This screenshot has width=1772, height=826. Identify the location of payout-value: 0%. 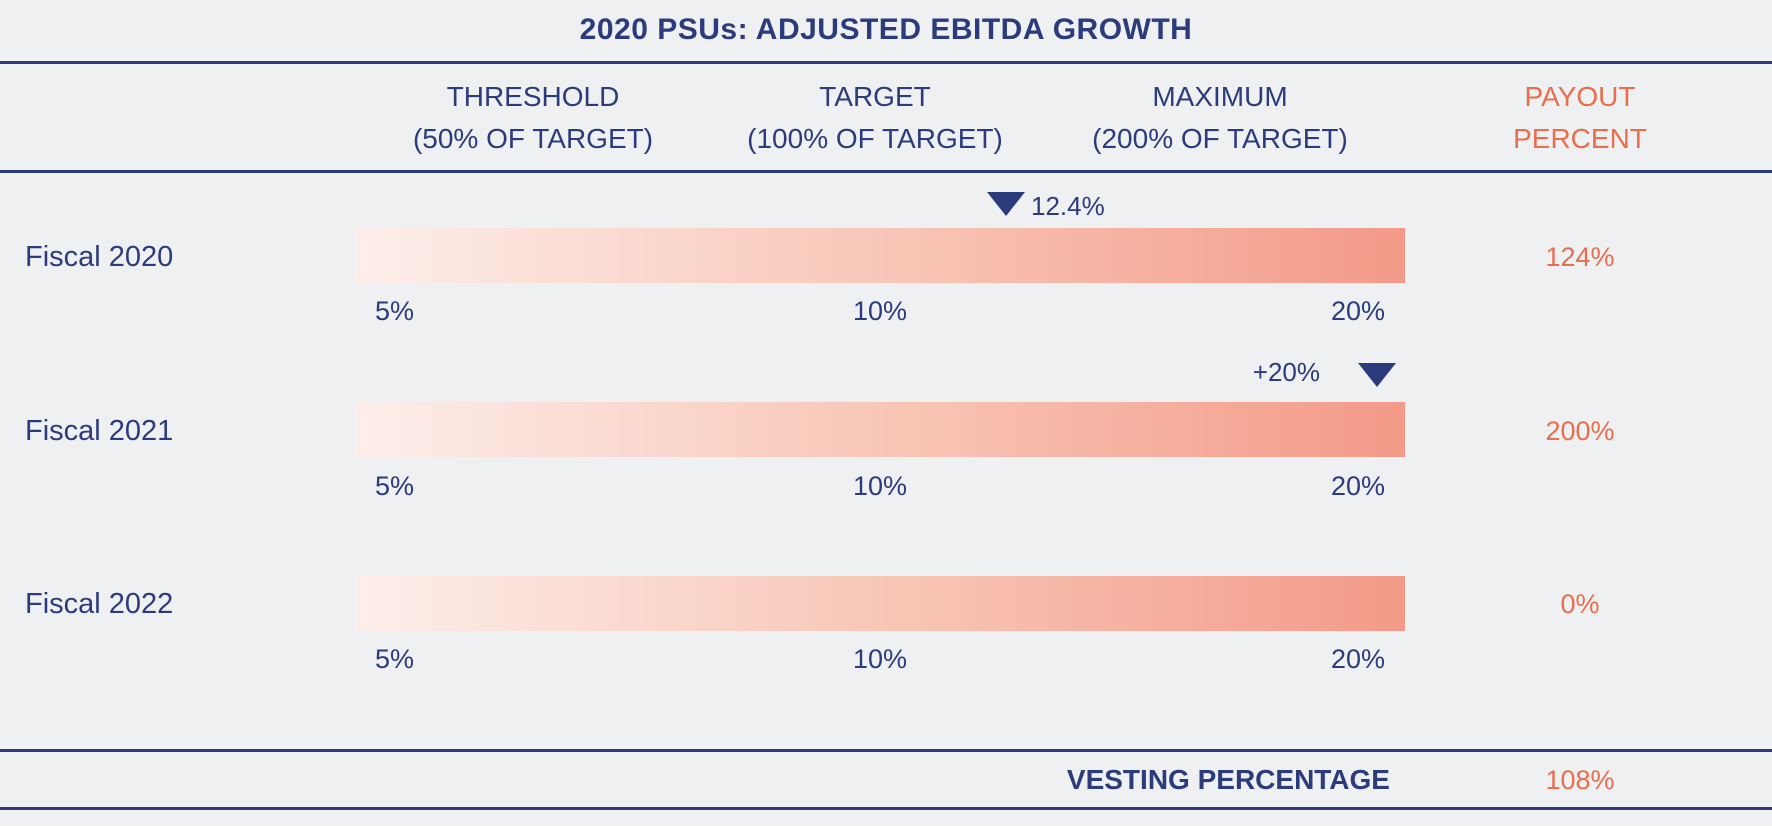
(1580, 604).